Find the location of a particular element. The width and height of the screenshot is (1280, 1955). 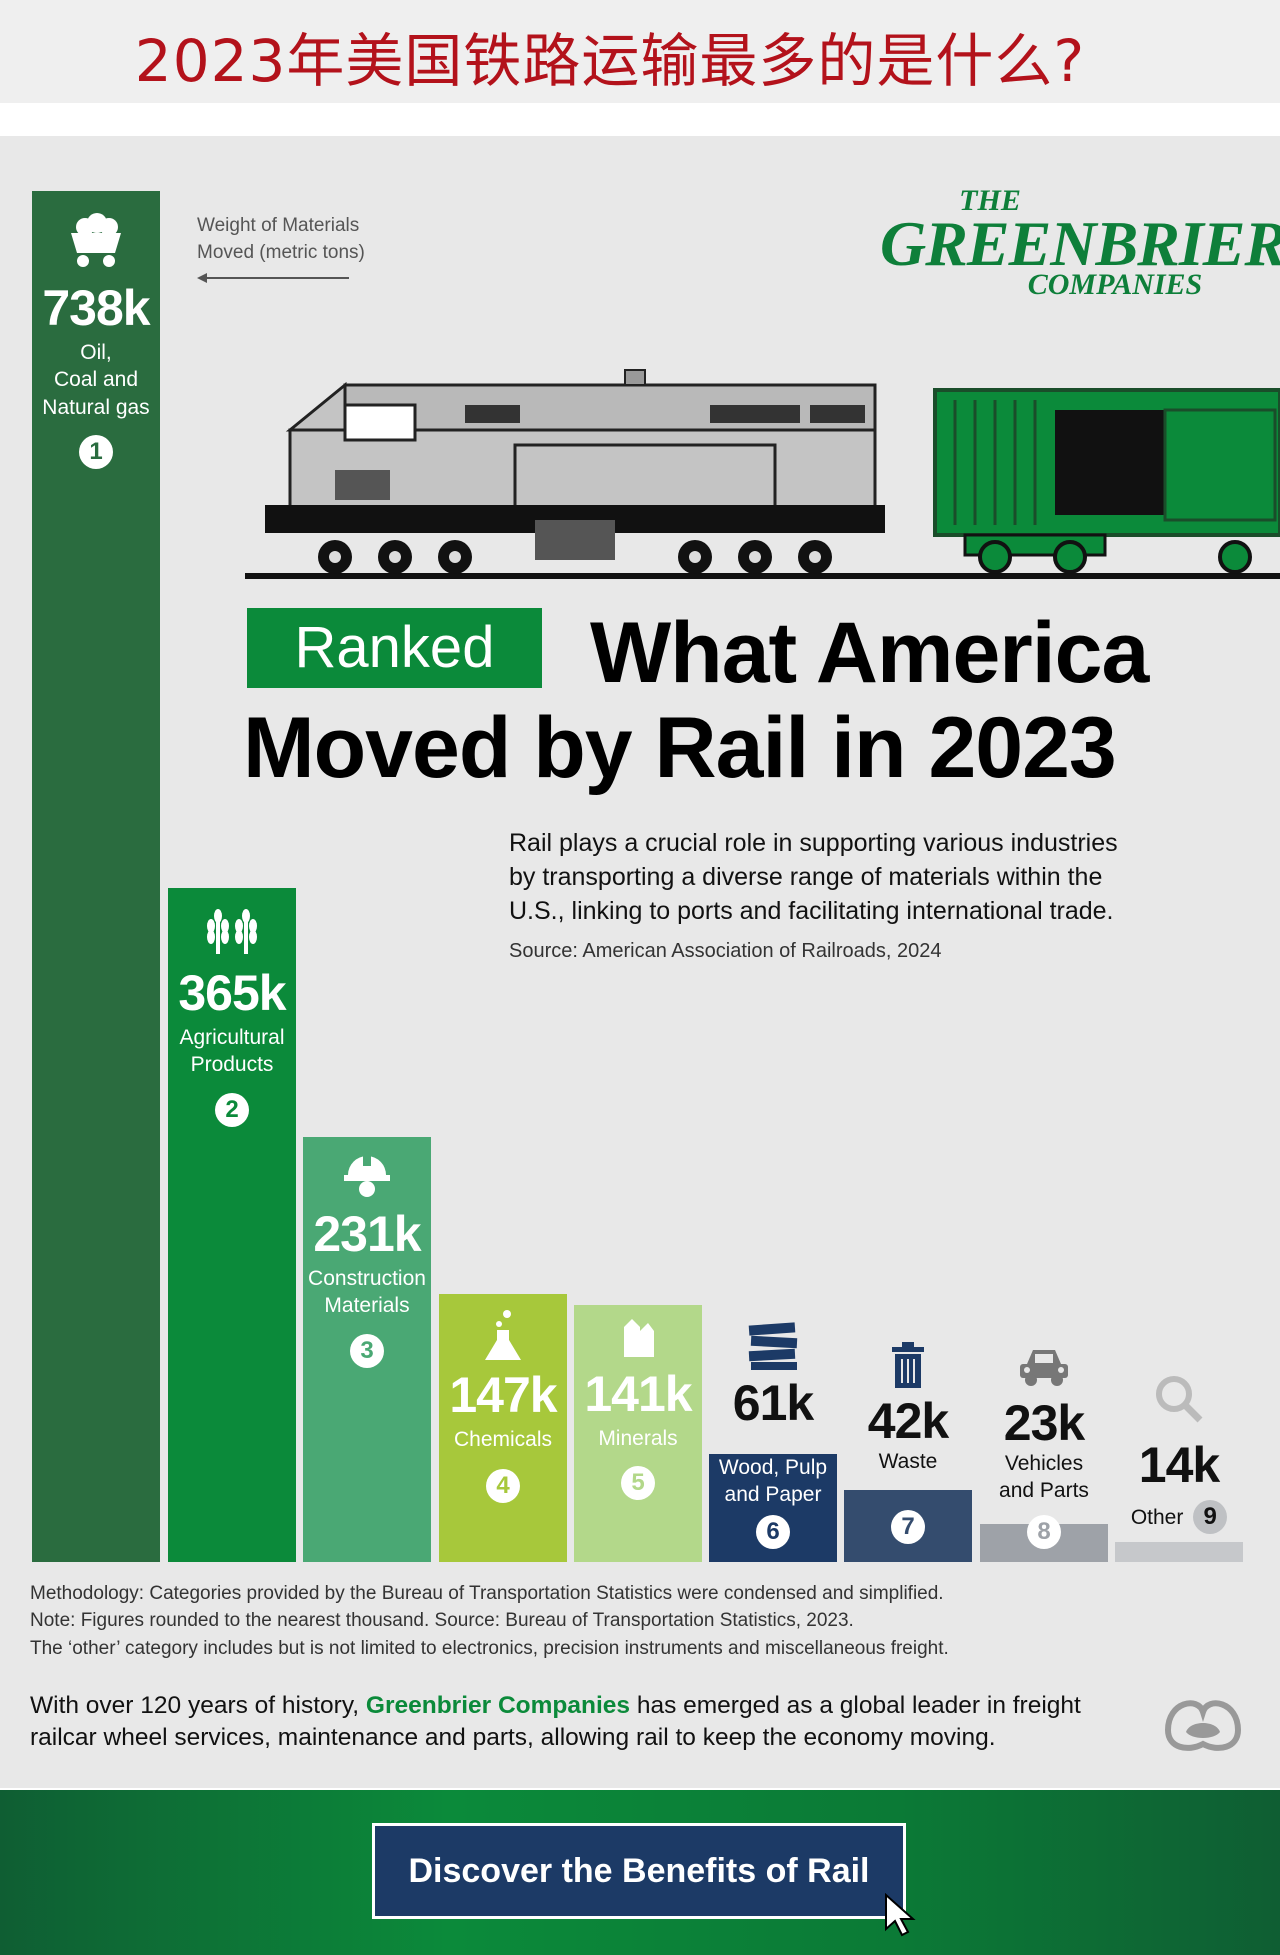

bar-label: Chemicals is located at coordinates (503, 1439).